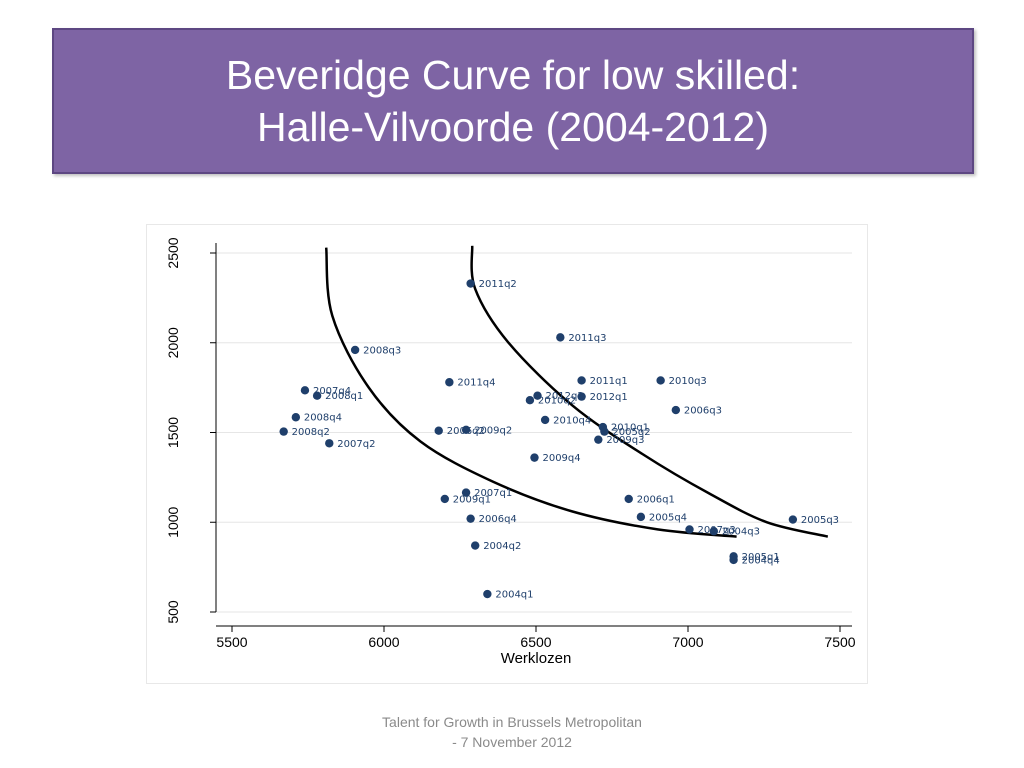 The height and width of the screenshot is (768, 1024). What do you see at coordinates (820, 520) in the screenshot?
I see `data-point-label: 2005q3` at bounding box center [820, 520].